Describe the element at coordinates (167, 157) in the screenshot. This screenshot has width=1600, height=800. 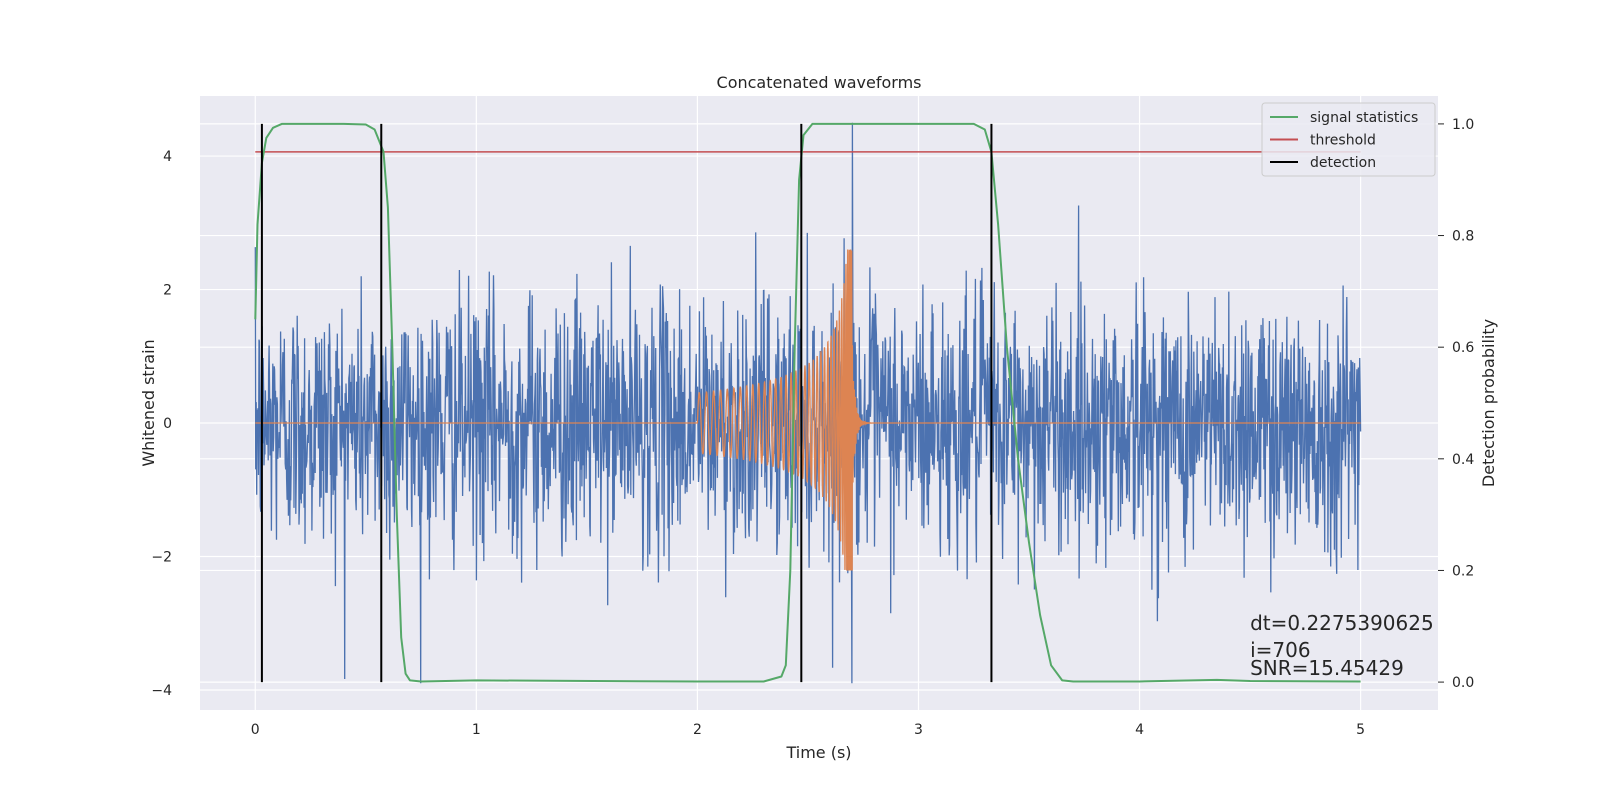
I see `y-tick-label: 4` at that location.